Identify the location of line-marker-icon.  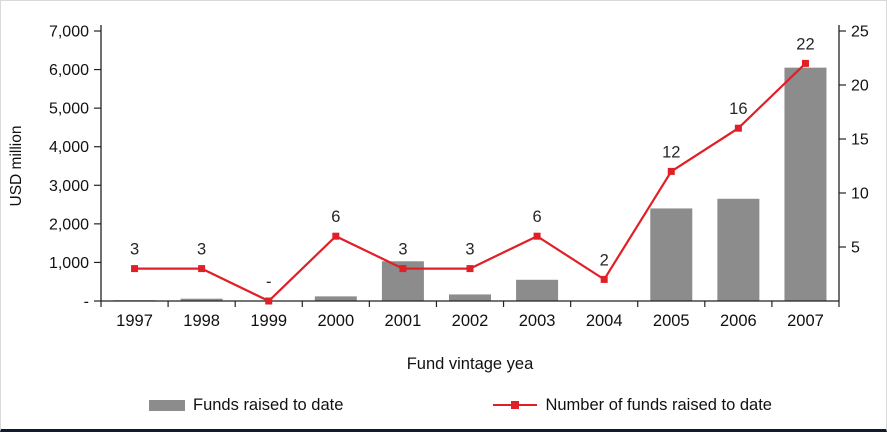
(515, 405).